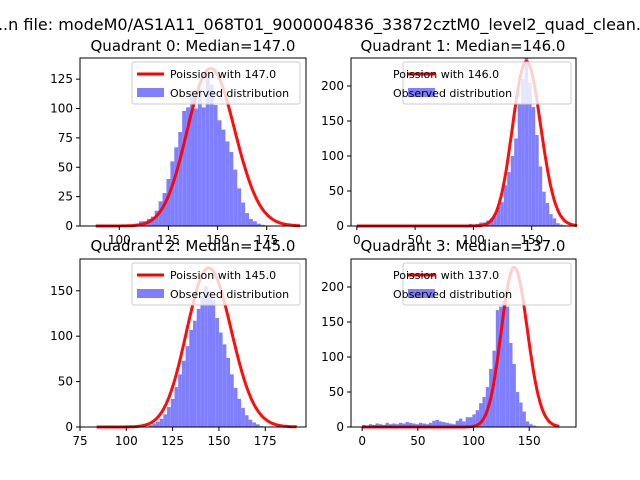 The width and height of the screenshot is (640, 480). I want to click on x-tick-label: 75, so click(79, 441).